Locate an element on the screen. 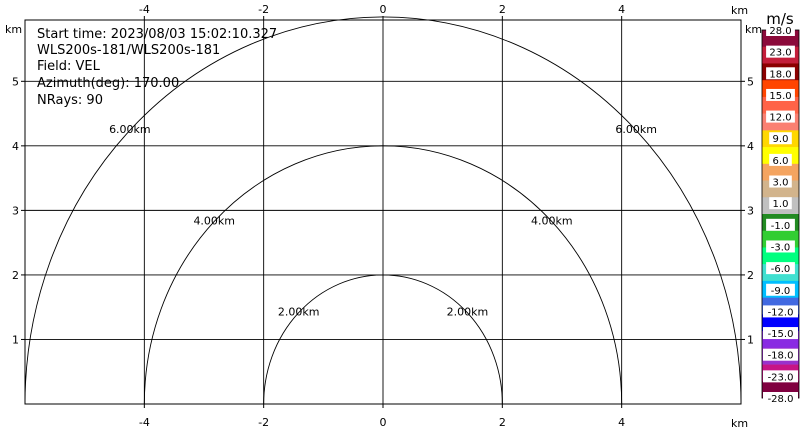  azimuth-label: Azimuth(deg): 170.00 is located at coordinates (108, 83).